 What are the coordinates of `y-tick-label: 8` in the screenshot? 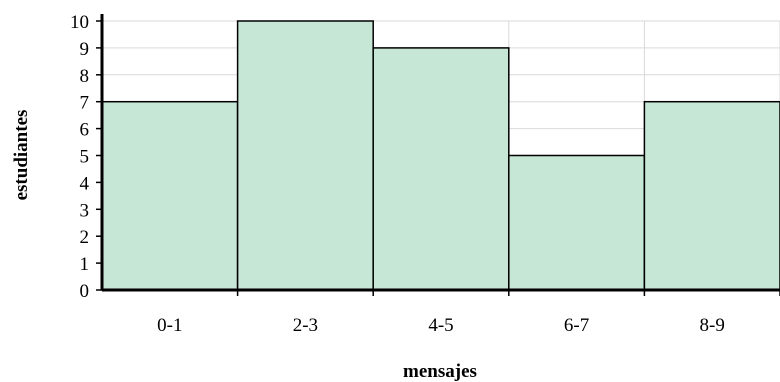 It's located at (85, 76).